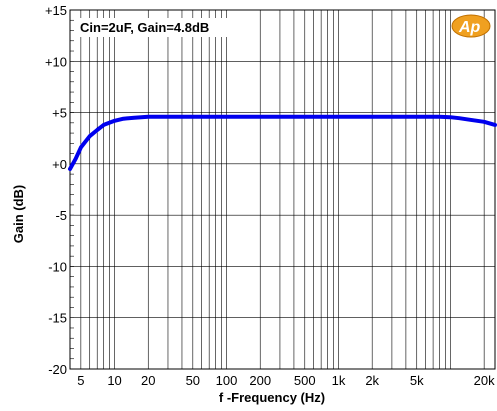 This screenshot has height=411, width=497. What do you see at coordinates (57, 266) in the screenshot?
I see `y-tick-label: -10` at bounding box center [57, 266].